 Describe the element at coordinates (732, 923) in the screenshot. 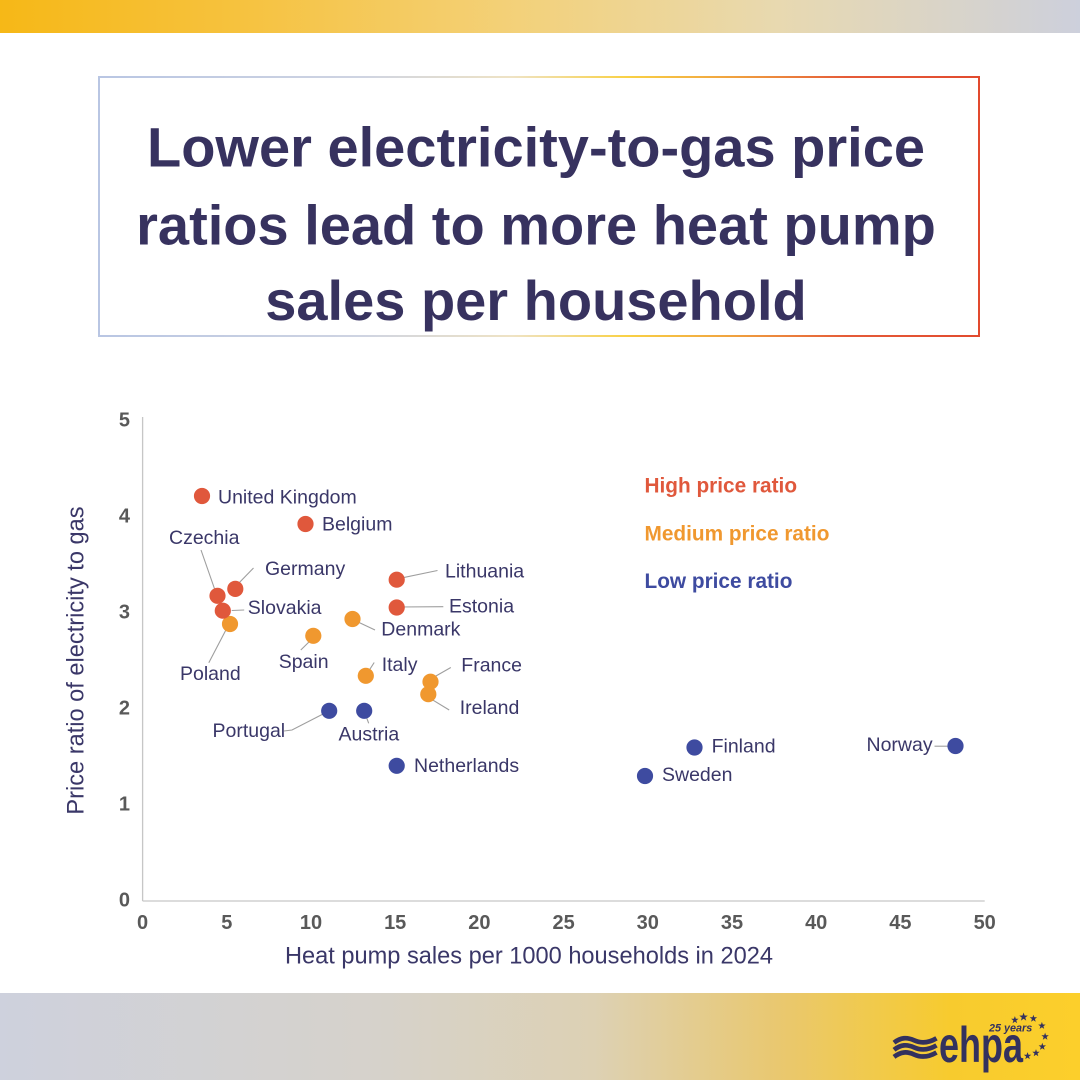

I see `svg-text: 35` at that location.